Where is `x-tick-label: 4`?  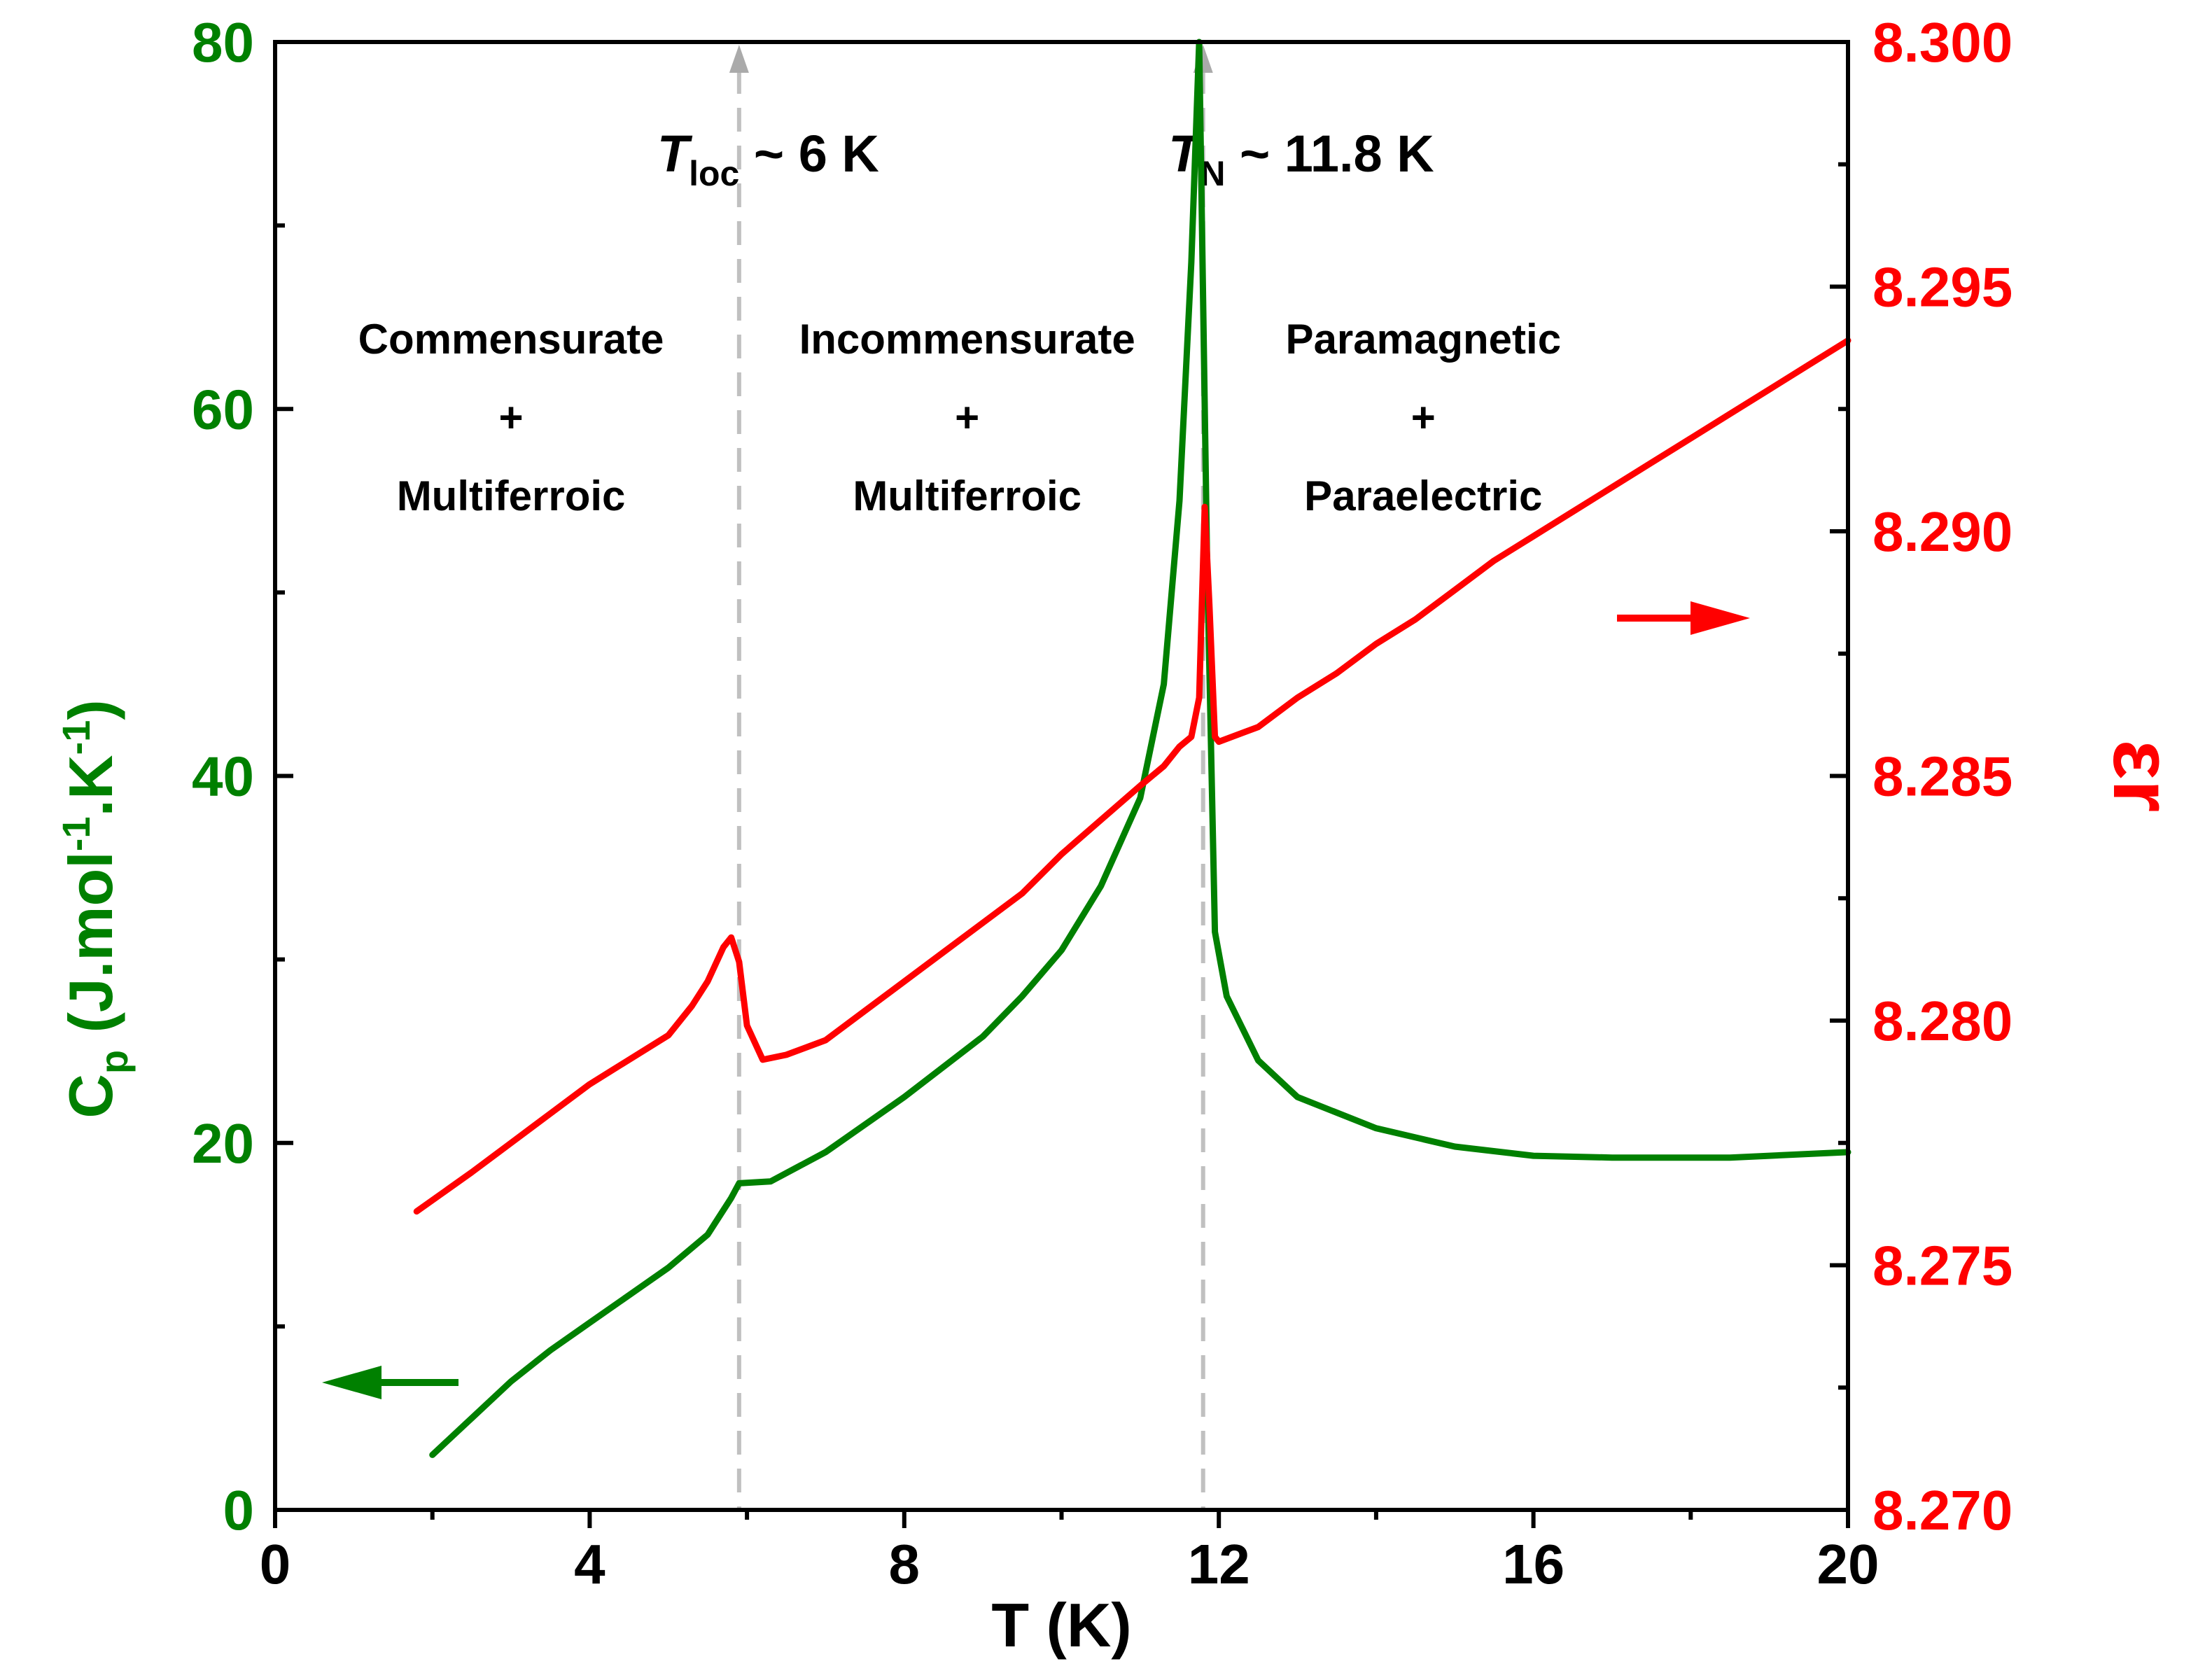 x-tick-label: 4 is located at coordinates (590, 1564).